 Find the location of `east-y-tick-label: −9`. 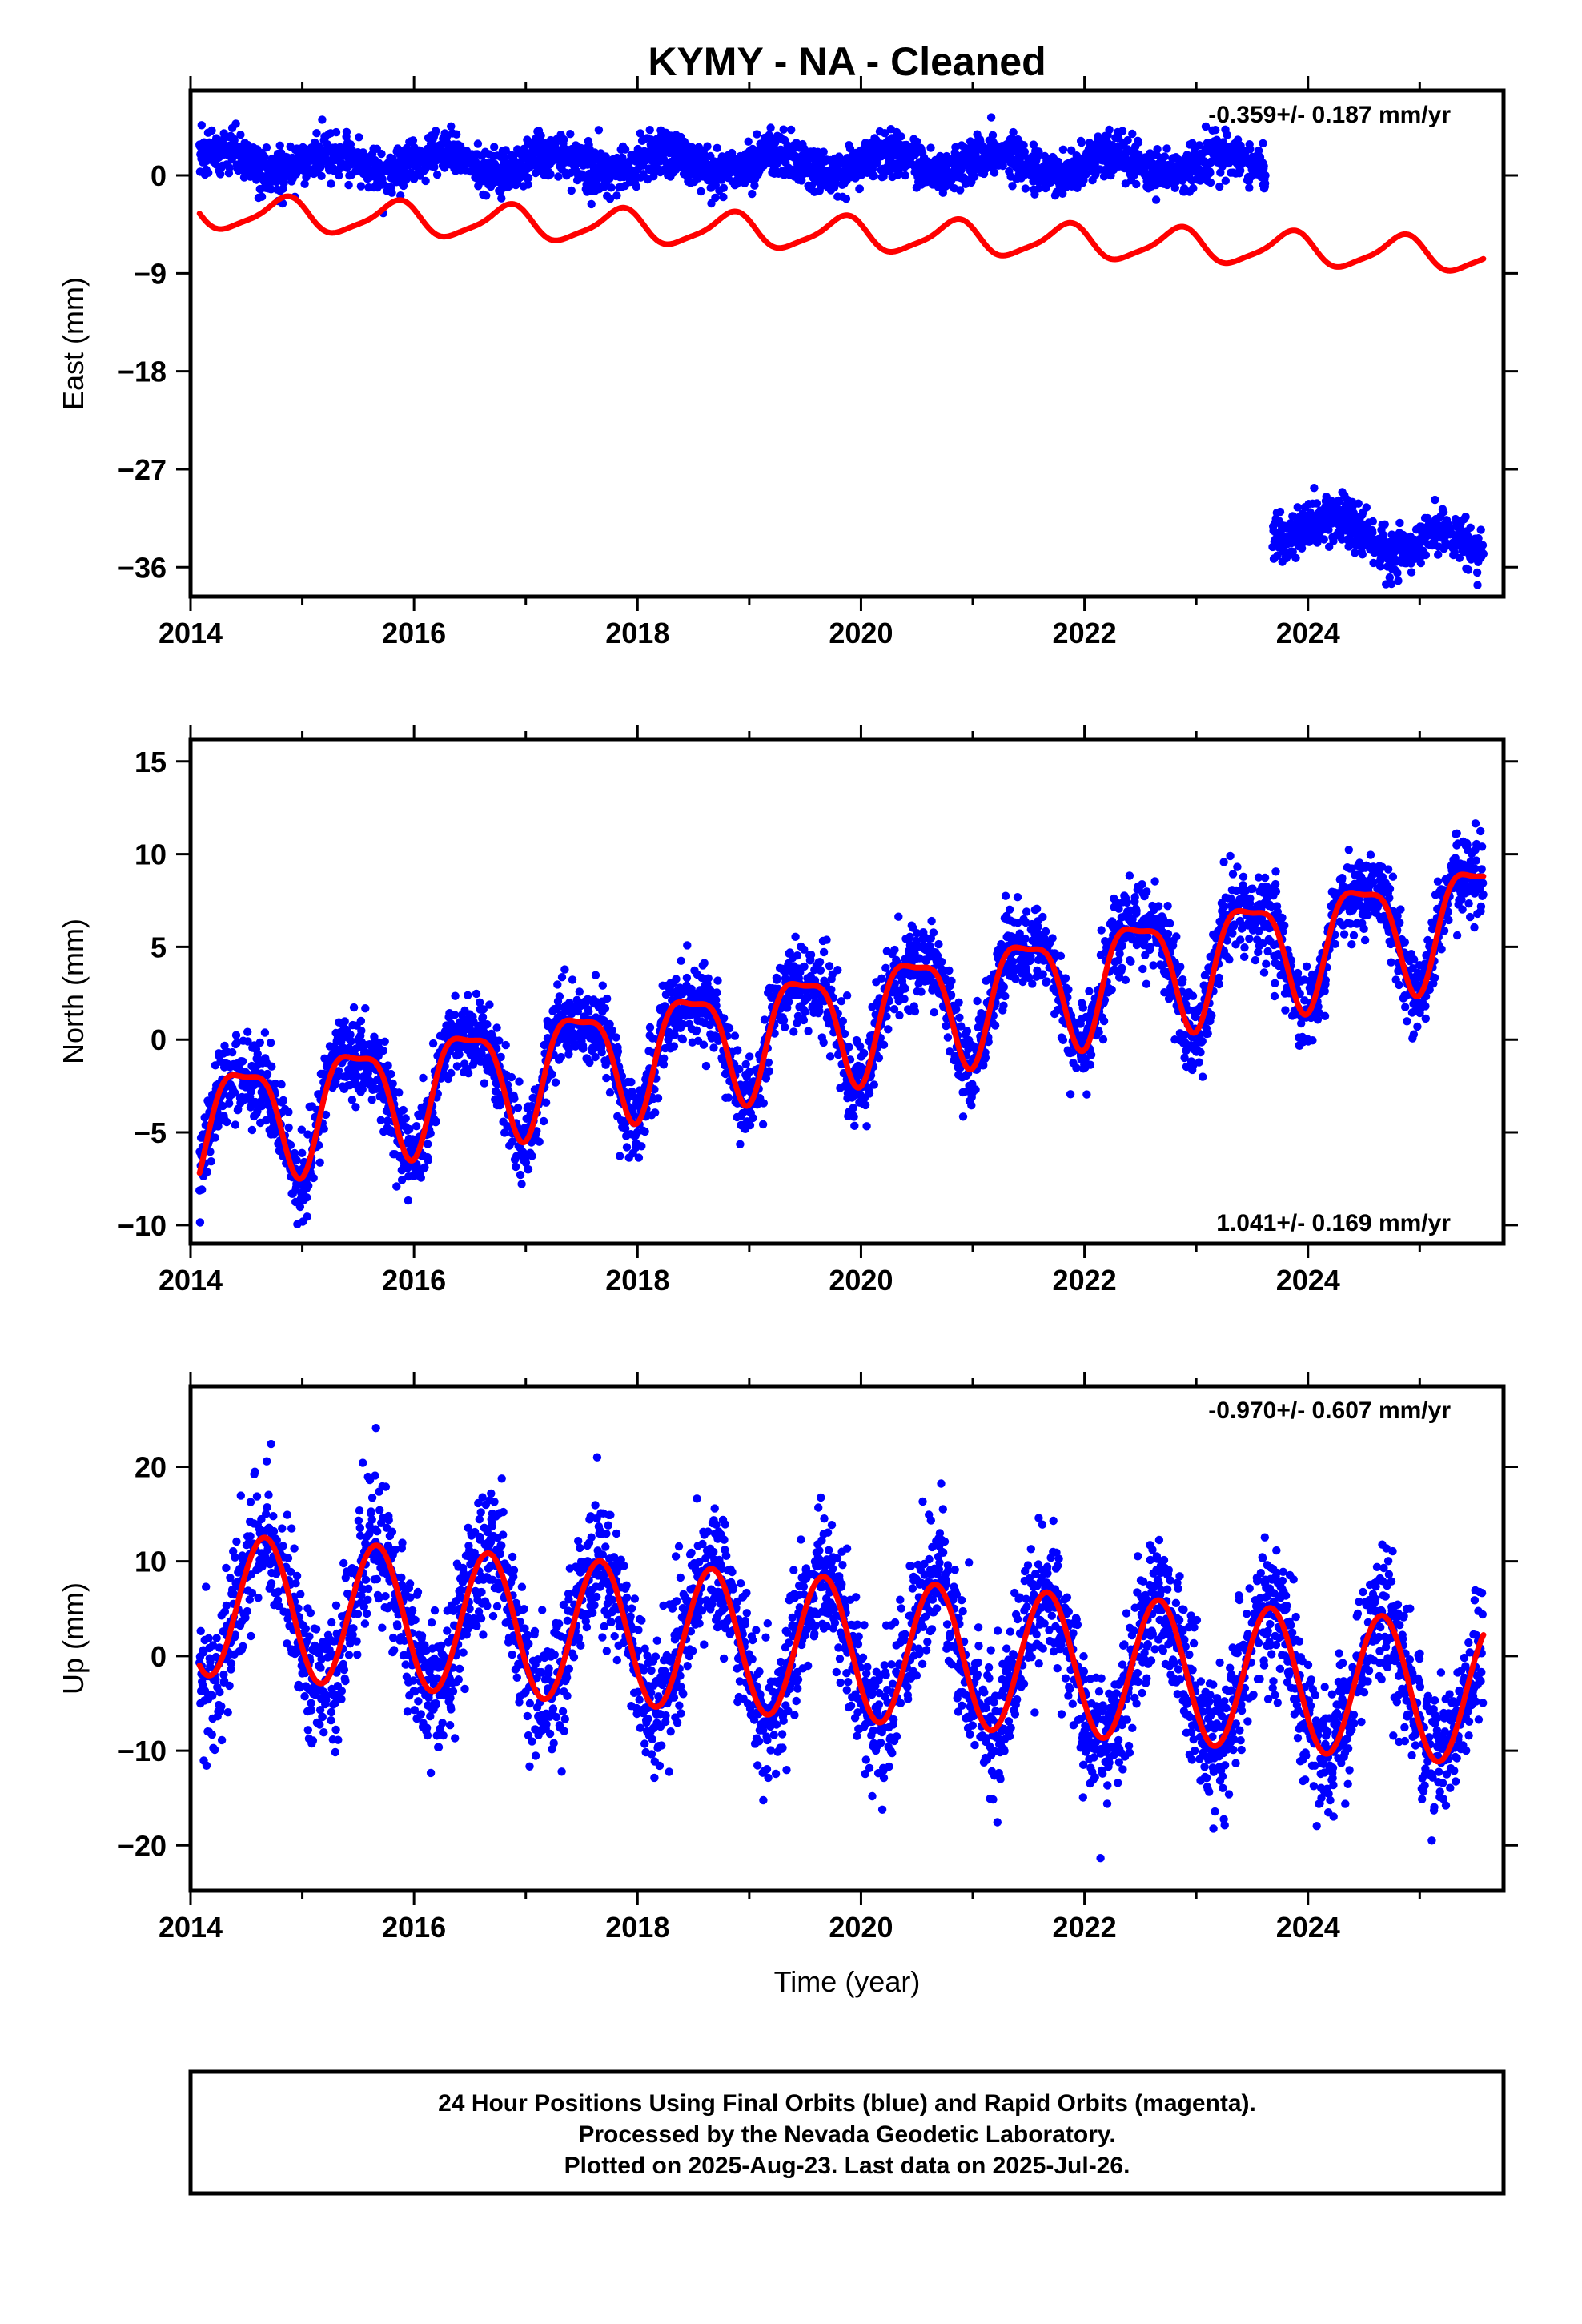

east-y-tick-label: −9 is located at coordinates (151, 273).